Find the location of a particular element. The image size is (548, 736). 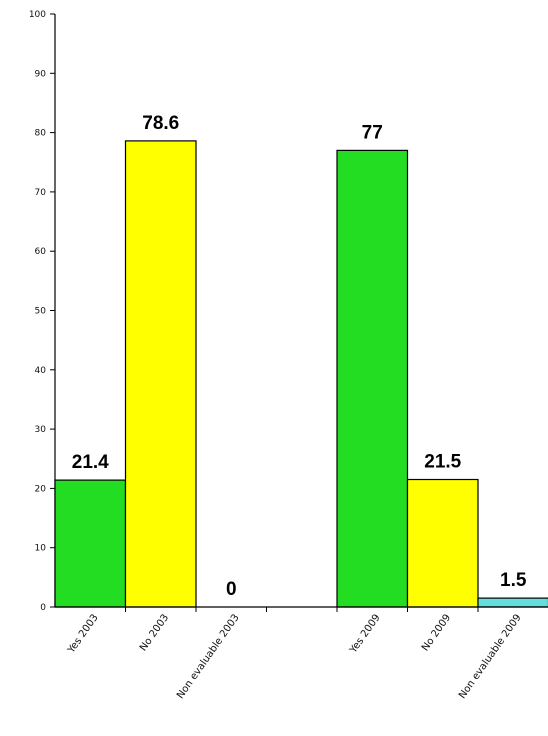

y-tick-label: 10 is located at coordinates (41, 549).